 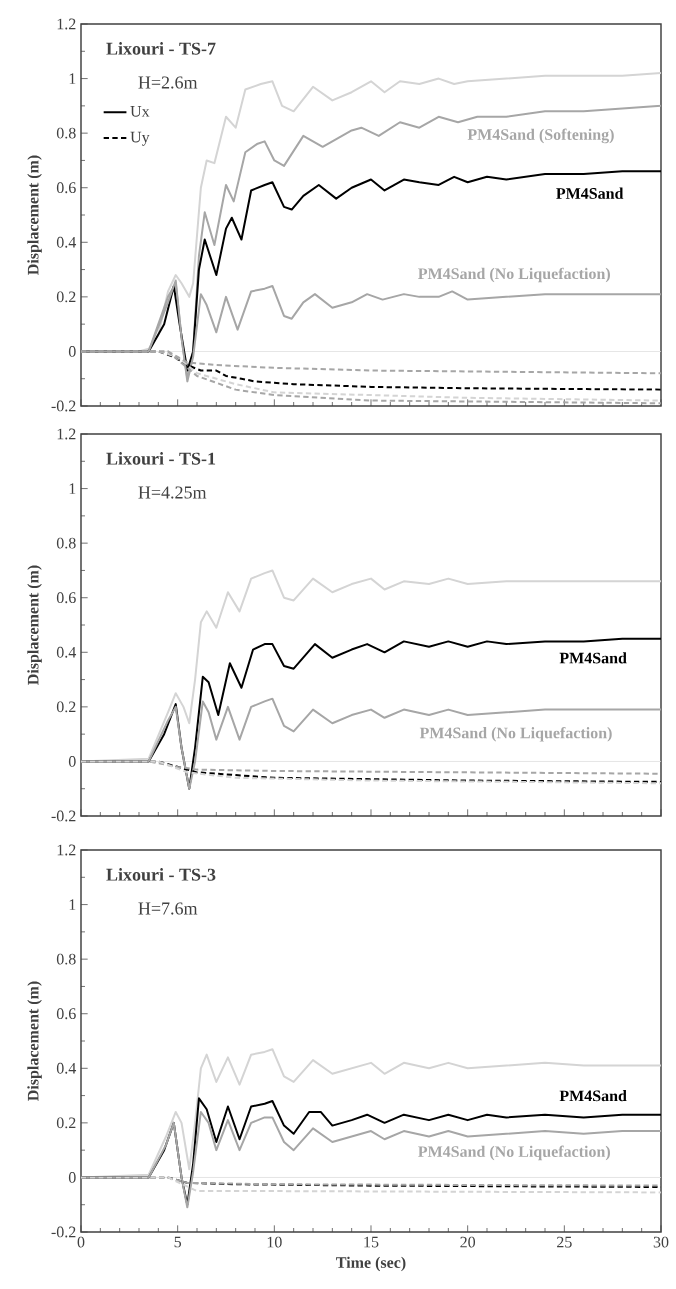 What do you see at coordinates (161, 874) in the screenshot?
I see `text: Lixouri - TS-3` at bounding box center [161, 874].